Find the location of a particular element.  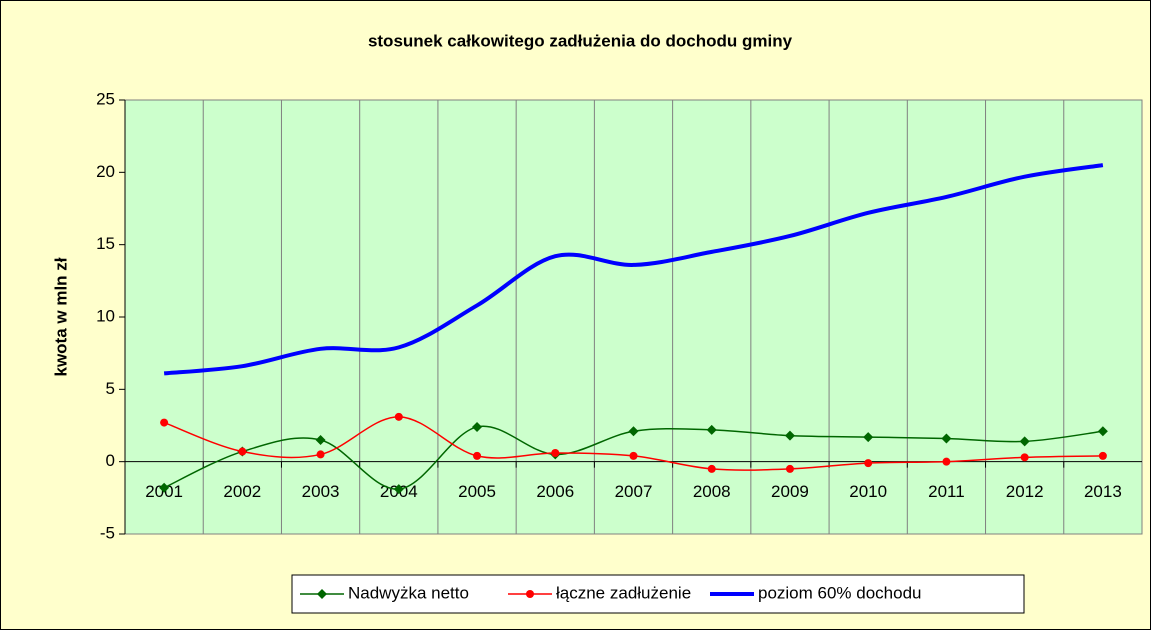

legend-label: Nadwyżka netto is located at coordinates (408, 592).